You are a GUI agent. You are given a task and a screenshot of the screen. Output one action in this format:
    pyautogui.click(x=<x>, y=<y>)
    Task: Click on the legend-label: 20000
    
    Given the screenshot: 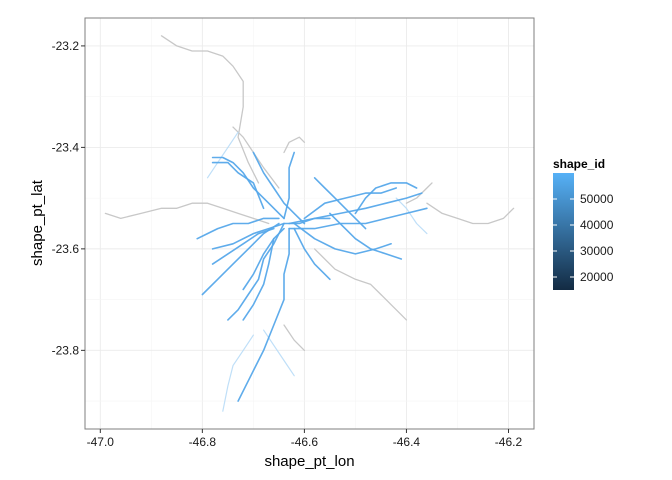 What is the action you would take?
    pyautogui.click(x=597, y=277)
    